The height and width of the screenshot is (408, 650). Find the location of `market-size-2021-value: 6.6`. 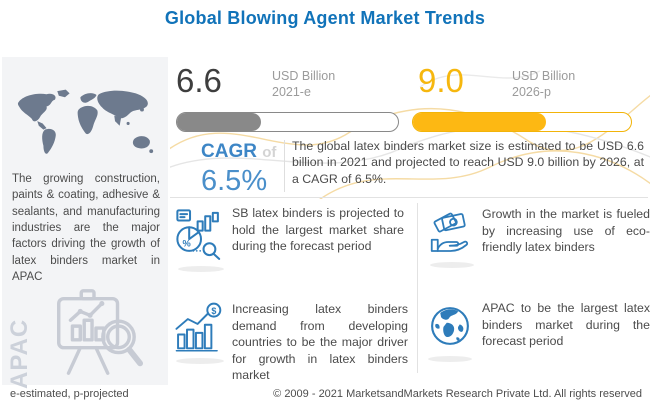

market-size-2021-value: 6.6 is located at coordinates (199, 80).